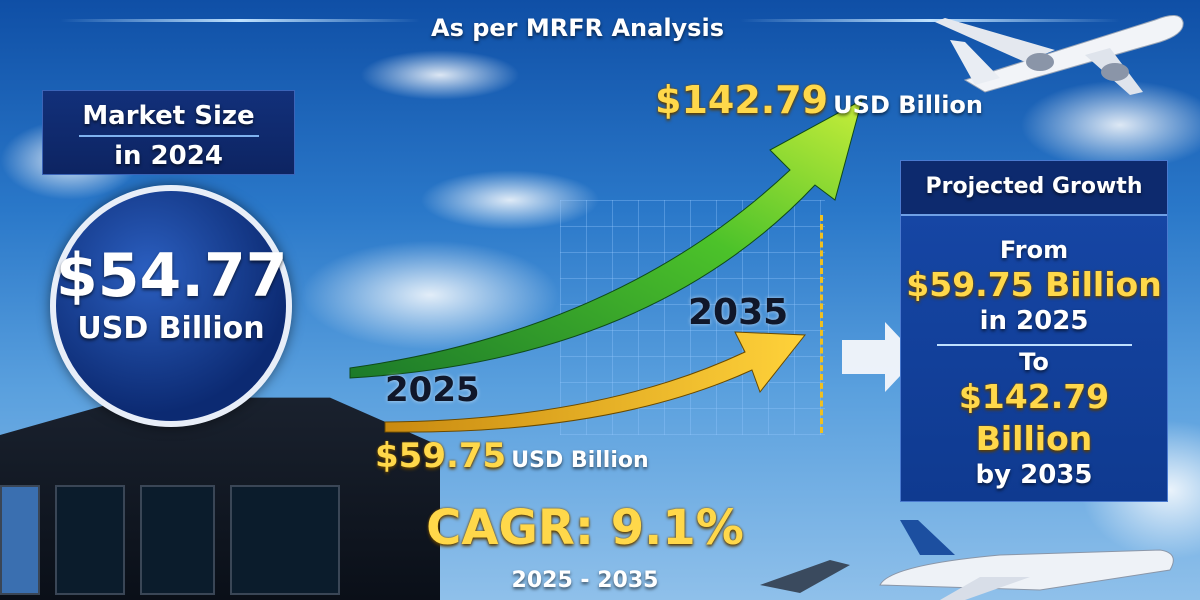 The width and height of the screenshot is (1200, 600). I want to click on end-value-label: $142.79 USD Billion, so click(819, 100).